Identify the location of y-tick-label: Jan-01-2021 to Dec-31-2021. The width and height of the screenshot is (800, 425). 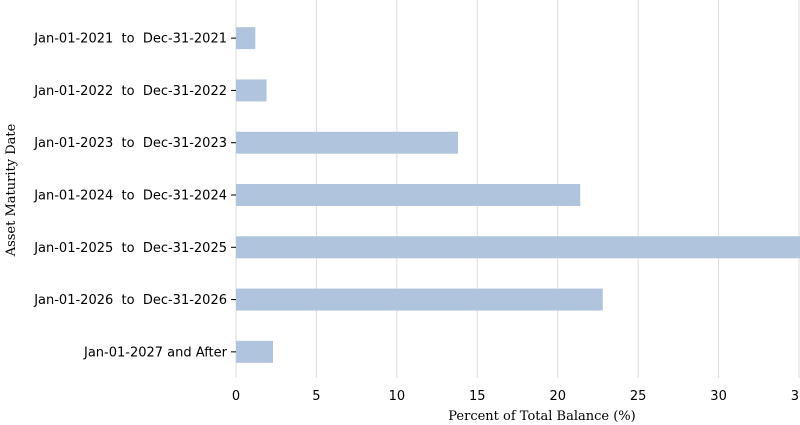
(130, 39).